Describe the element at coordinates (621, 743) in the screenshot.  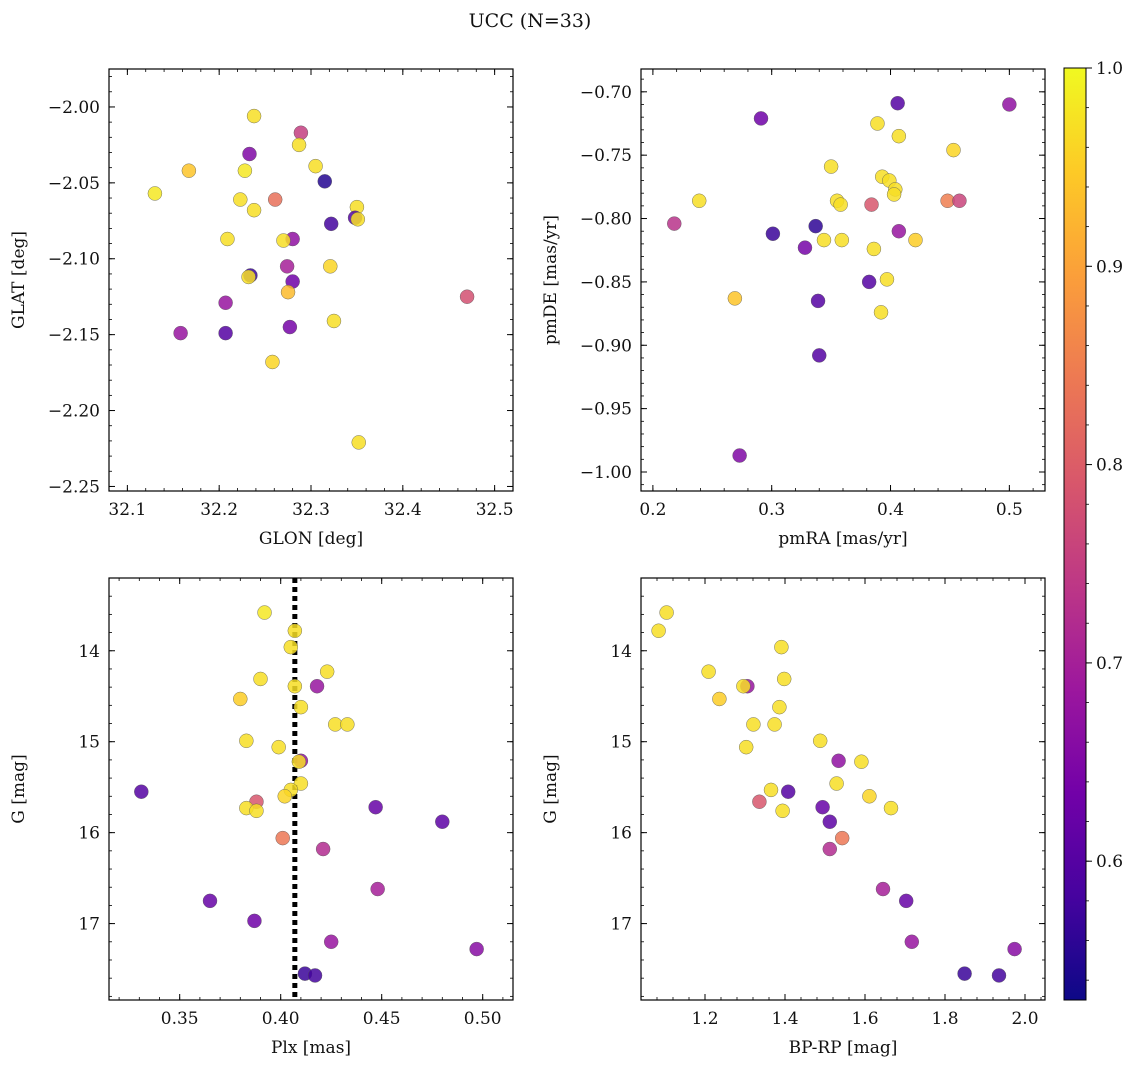
I see `y-tick-label: 15` at that location.